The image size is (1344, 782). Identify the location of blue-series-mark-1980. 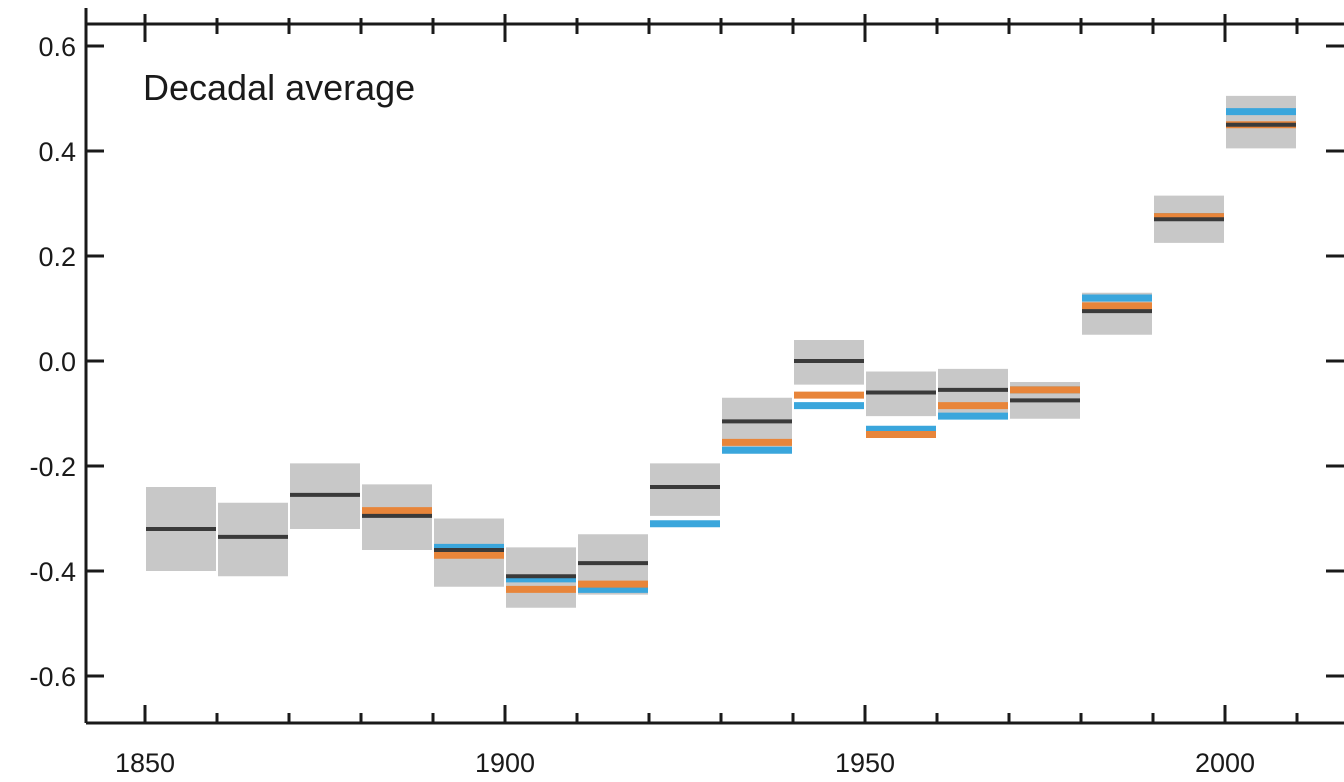
(1117, 298).